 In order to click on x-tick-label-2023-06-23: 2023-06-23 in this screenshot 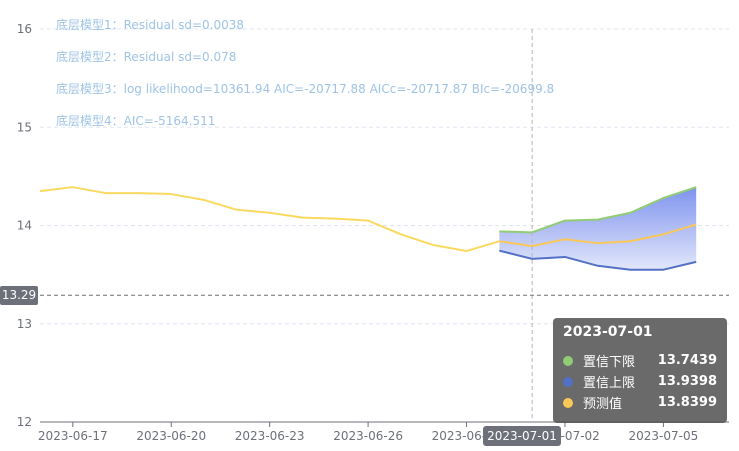, I will do `click(270, 436)`.